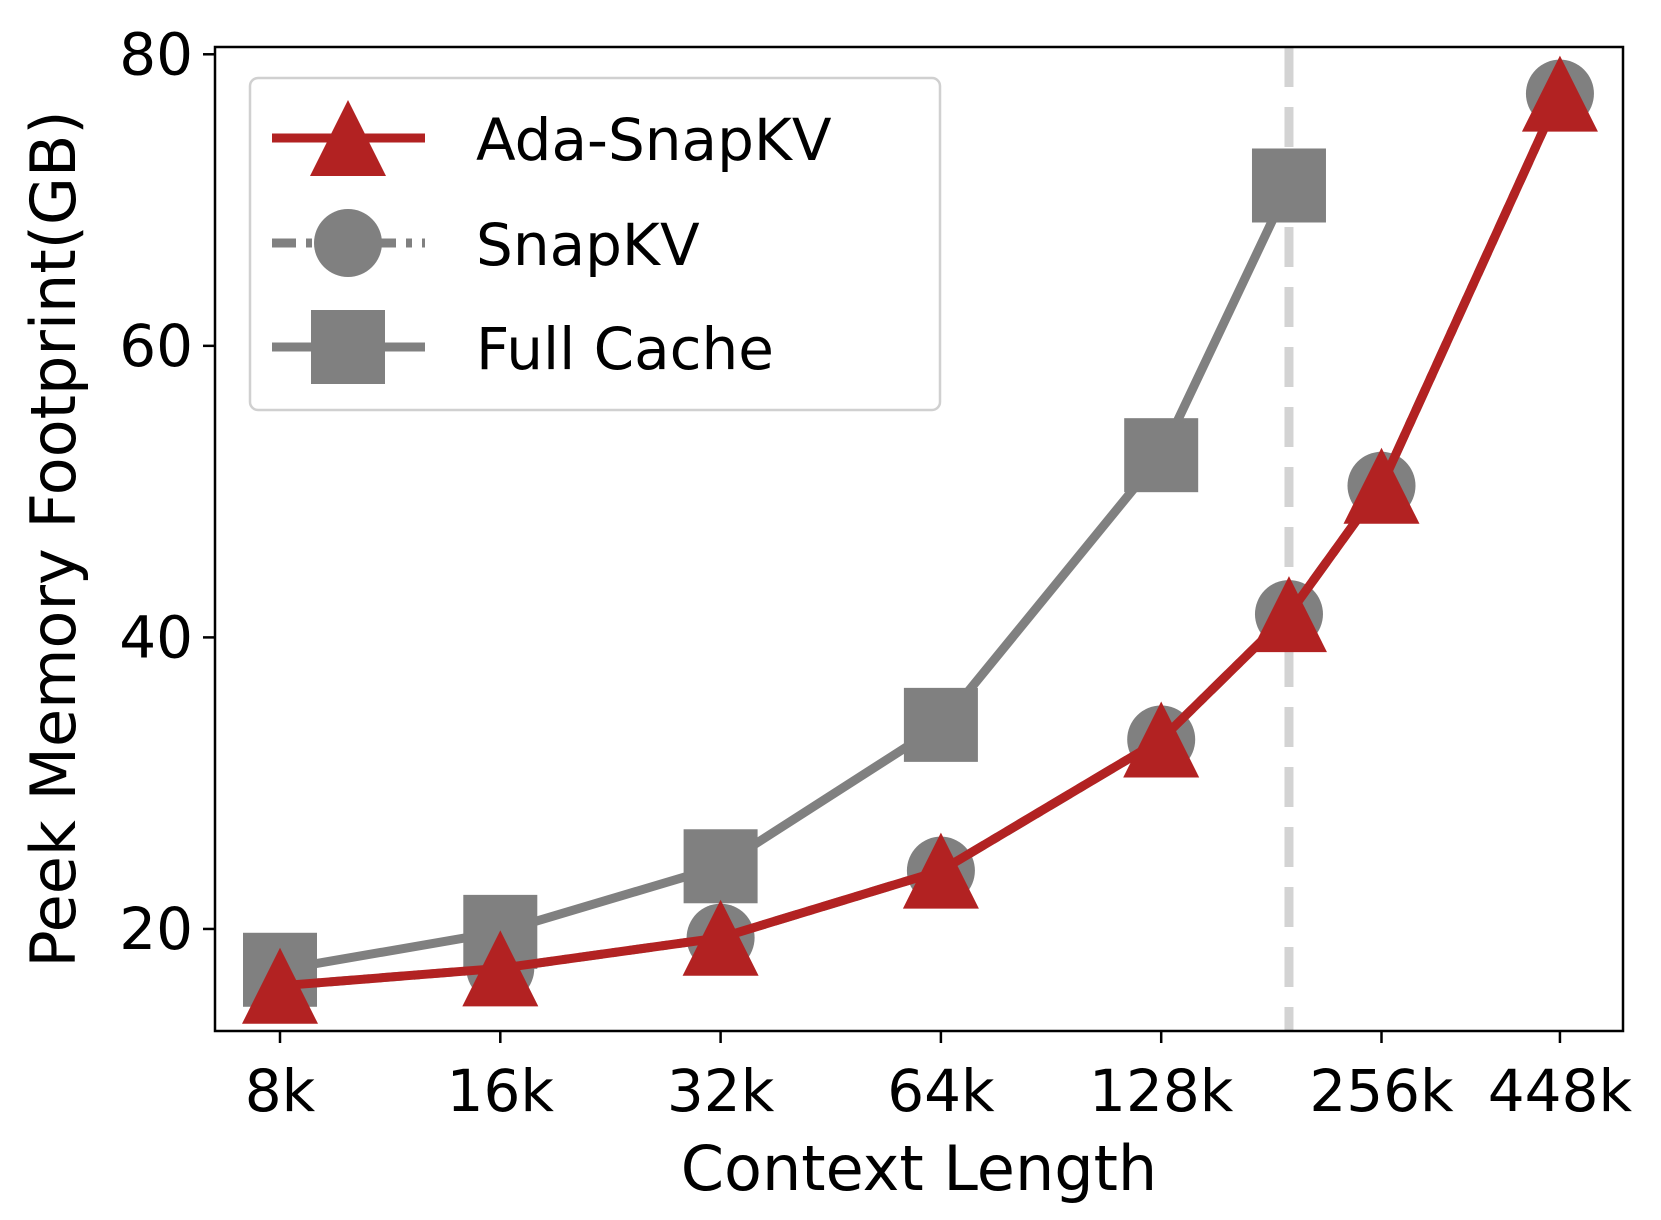 The height and width of the screenshot is (1220, 1661). I want to click on y-tick-label: 40, so click(156, 637).